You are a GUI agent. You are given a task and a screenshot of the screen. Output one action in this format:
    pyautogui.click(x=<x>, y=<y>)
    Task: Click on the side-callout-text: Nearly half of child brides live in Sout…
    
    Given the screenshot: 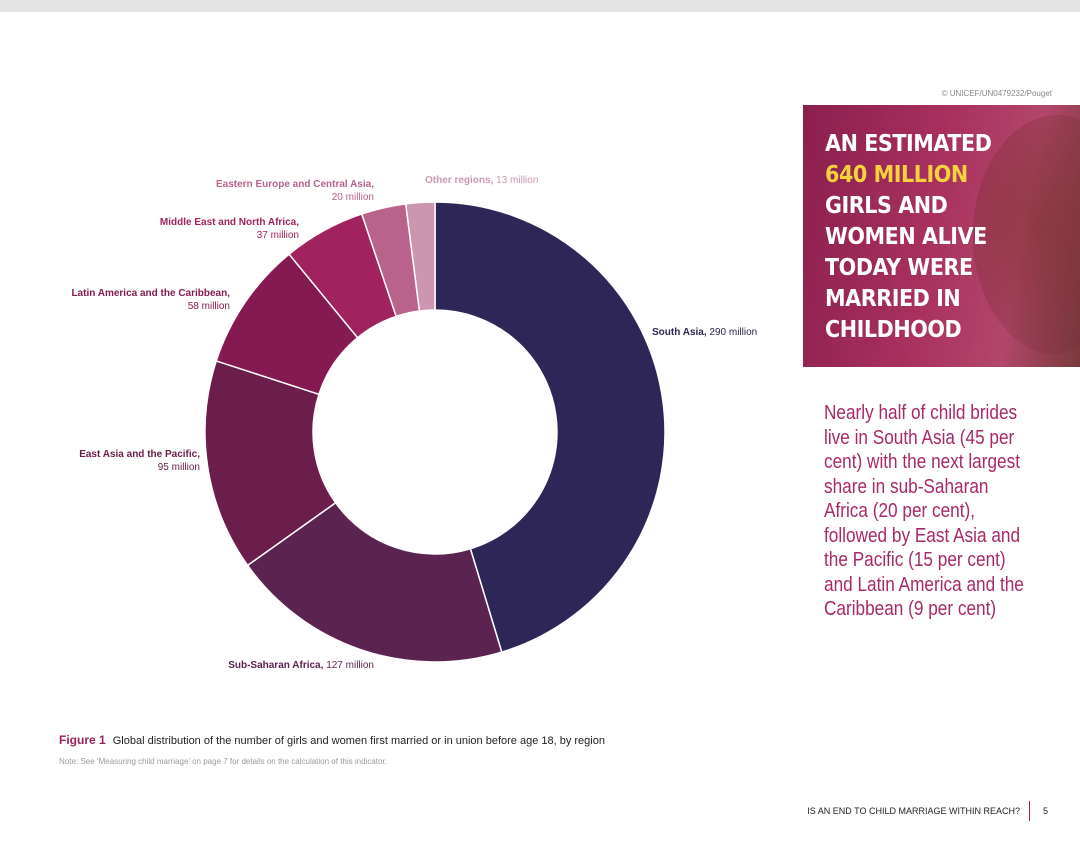 What is the action you would take?
    pyautogui.click(x=924, y=511)
    